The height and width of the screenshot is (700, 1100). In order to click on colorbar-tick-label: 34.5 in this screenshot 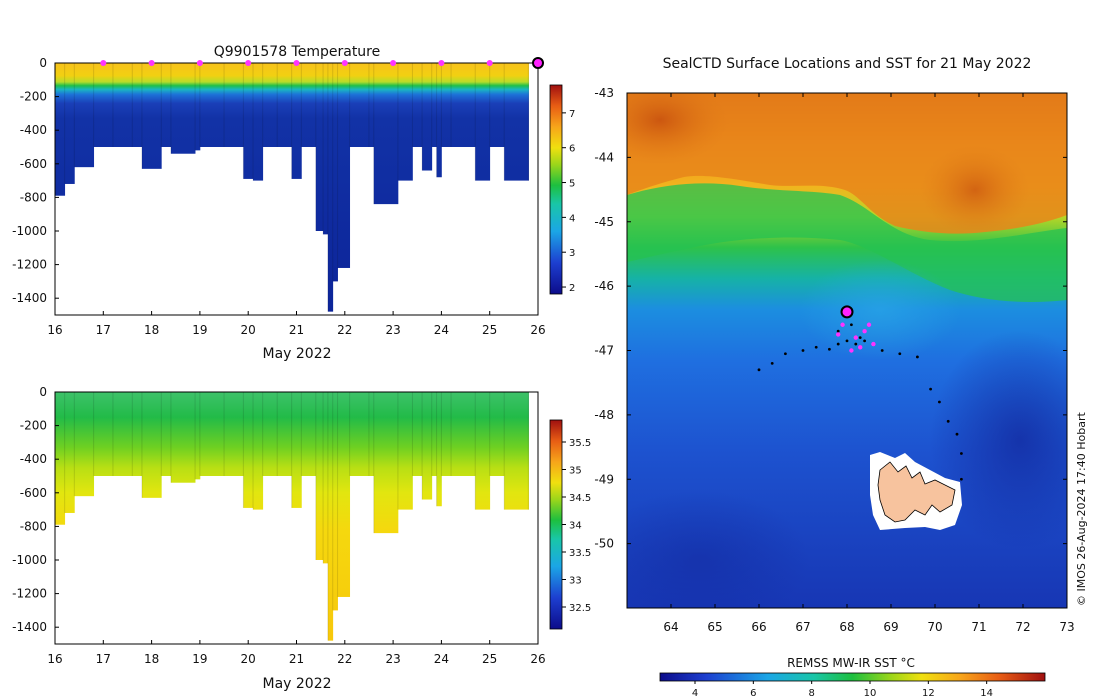, I will do `click(580, 498)`.